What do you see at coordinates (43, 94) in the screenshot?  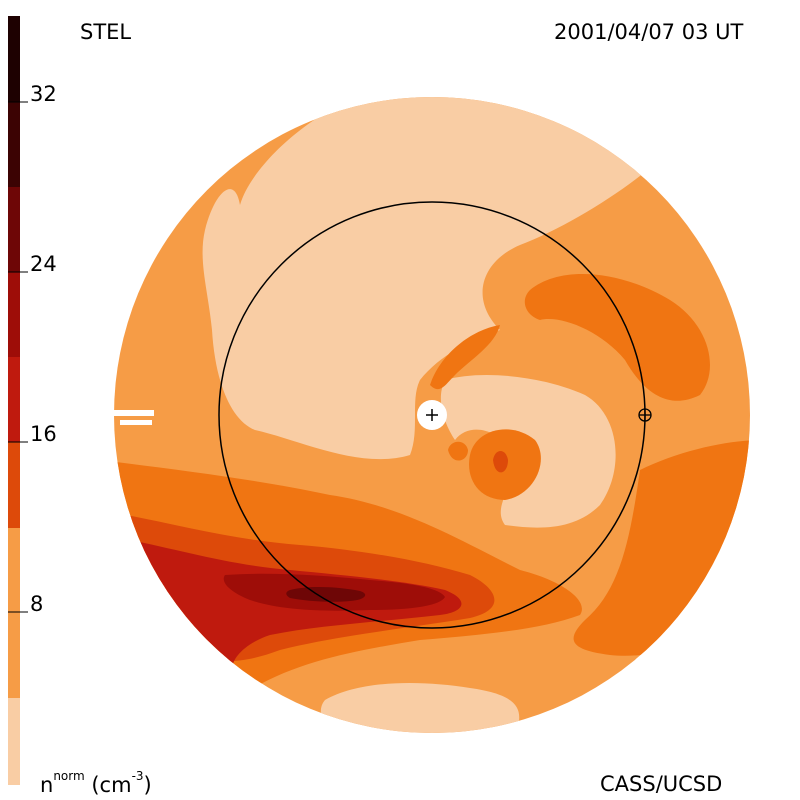 I see `colorbar-label-32: 32` at bounding box center [43, 94].